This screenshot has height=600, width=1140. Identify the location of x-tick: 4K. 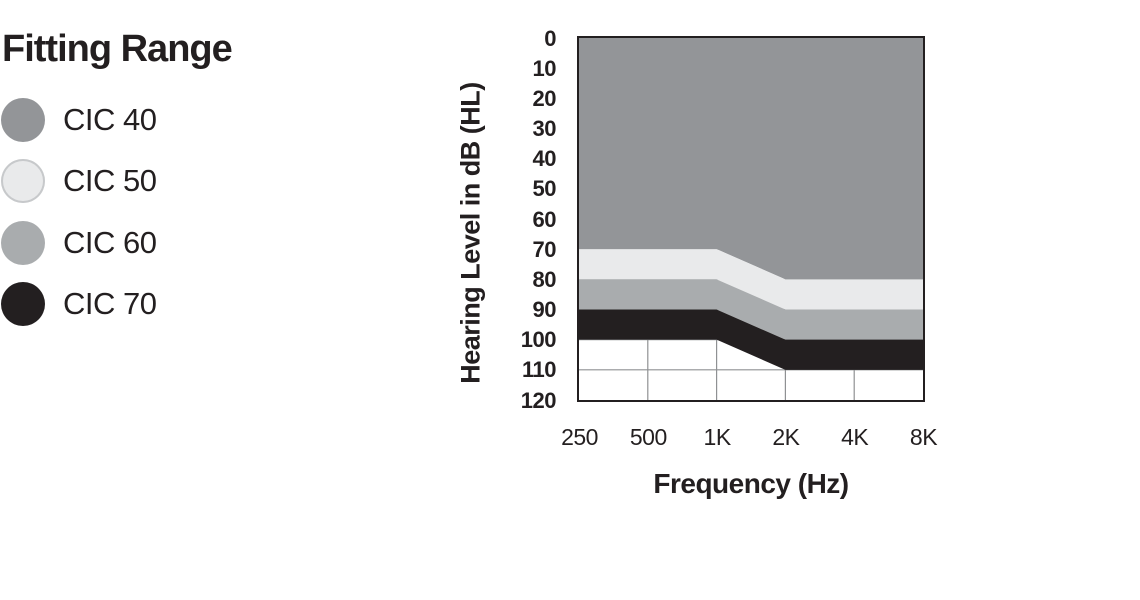
(855, 437).